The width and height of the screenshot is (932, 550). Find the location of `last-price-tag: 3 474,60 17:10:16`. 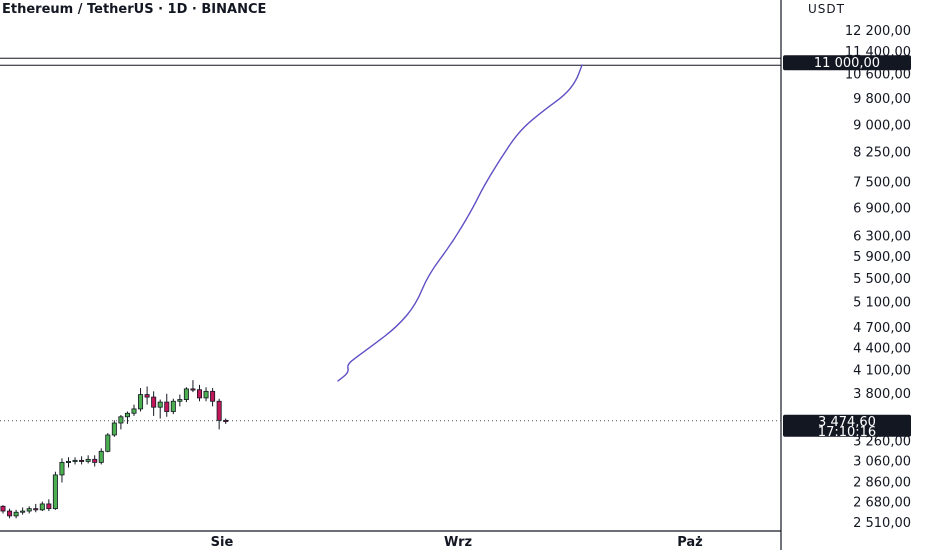

last-price-tag: 3 474,60 17:10:16 is located at coordinates (847, 427).